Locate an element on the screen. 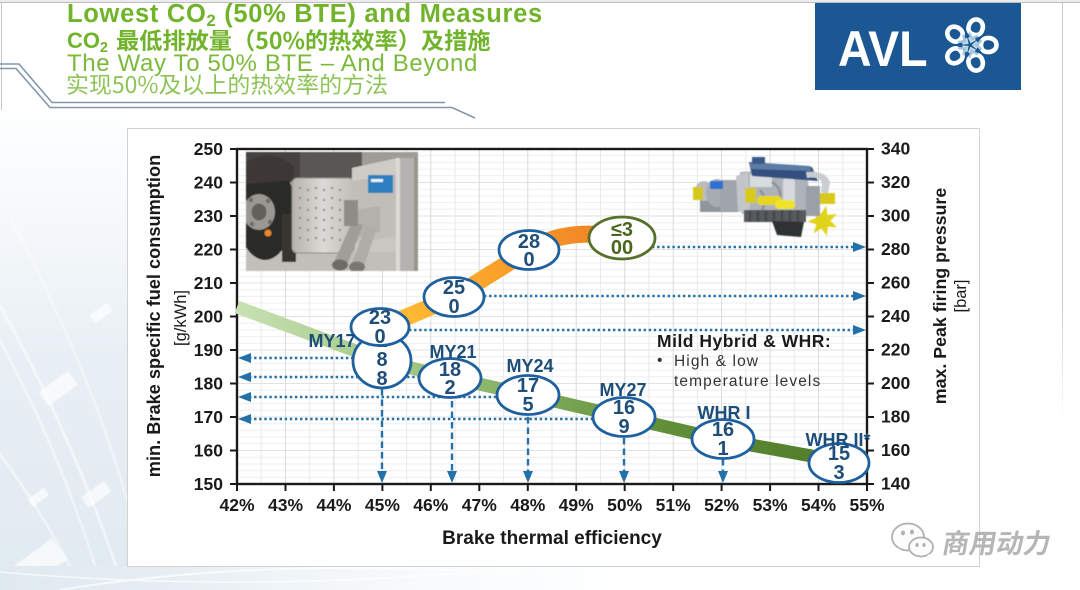 This screenshot has width=1080, height=590. svg-text: 3 is located at coordinates (838, 473).